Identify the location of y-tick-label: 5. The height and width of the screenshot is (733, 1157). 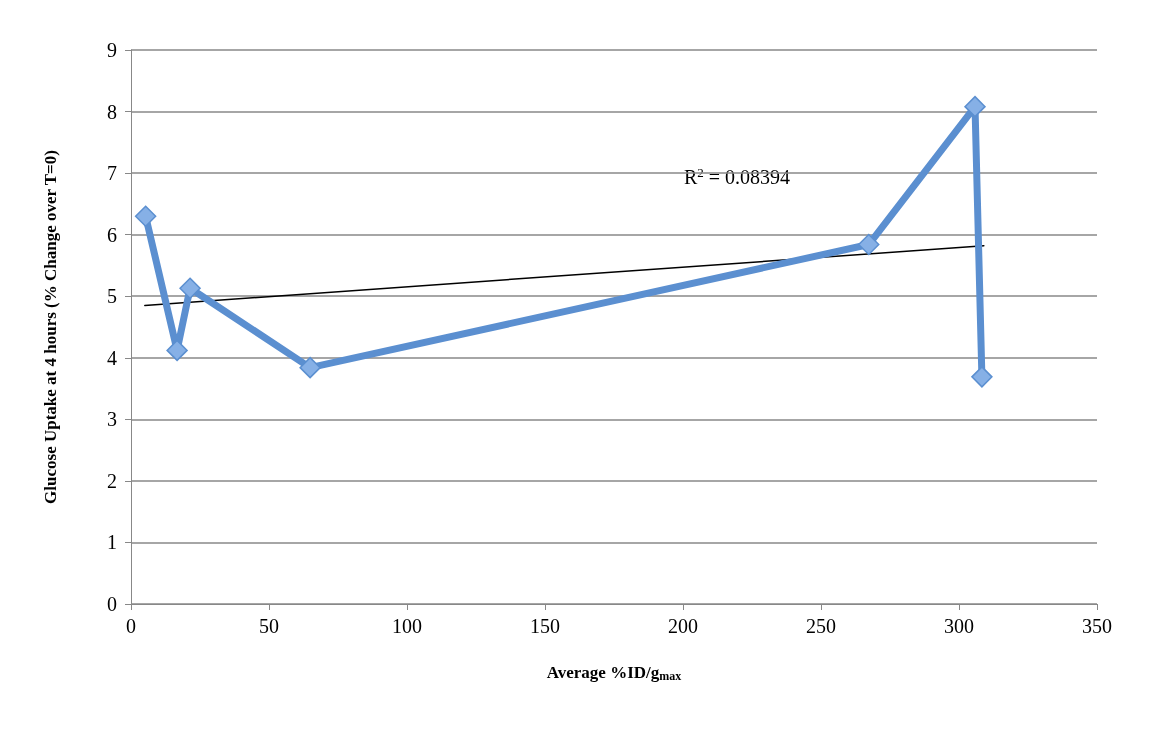
(112, 296).